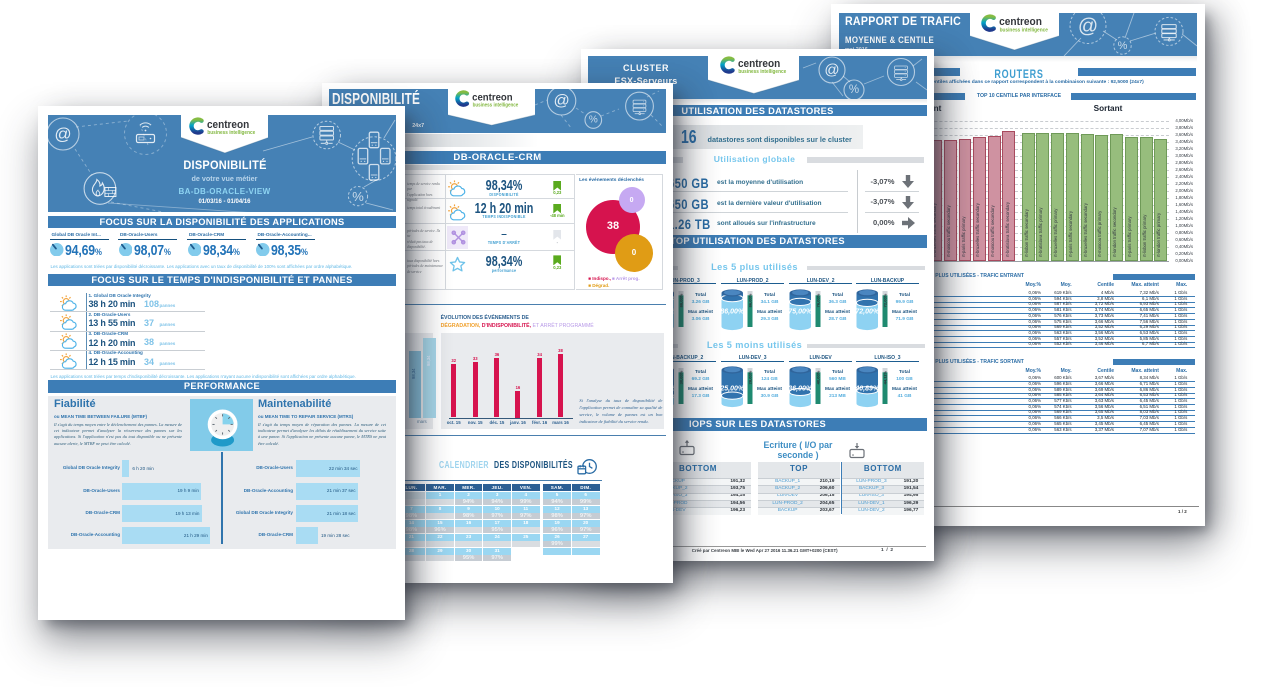 This screenshot has width=1278, height=687. Describe the element at coordinates (837, 302) in the screenshot. I see `svg-text: 36.3 GB` at that location.